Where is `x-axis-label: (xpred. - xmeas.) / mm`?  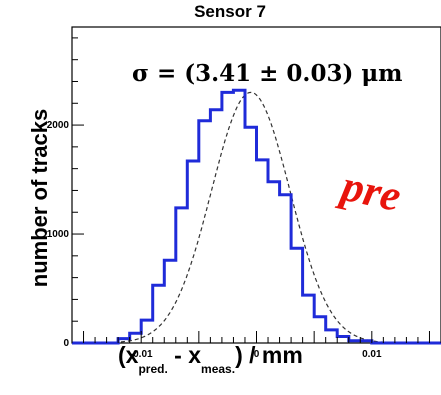 x-axis-label: (xpred. - xmeas.) / mm is located at coordinates (210, 359).